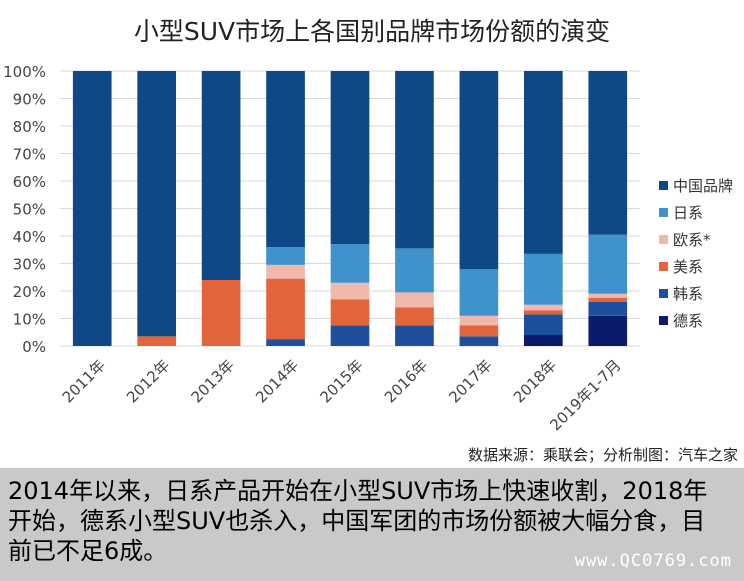 The width and height of the screenshot is (744, 581). Describe the element at coordinates (470, 381) in the screenshot. I see `x-tick-label: 2017年` at that location.